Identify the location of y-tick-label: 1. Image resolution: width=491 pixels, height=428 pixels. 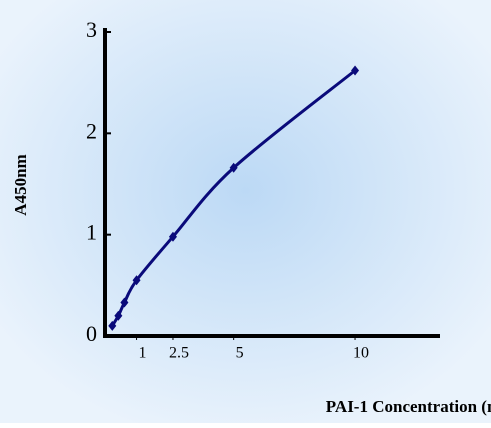
(91, 232).